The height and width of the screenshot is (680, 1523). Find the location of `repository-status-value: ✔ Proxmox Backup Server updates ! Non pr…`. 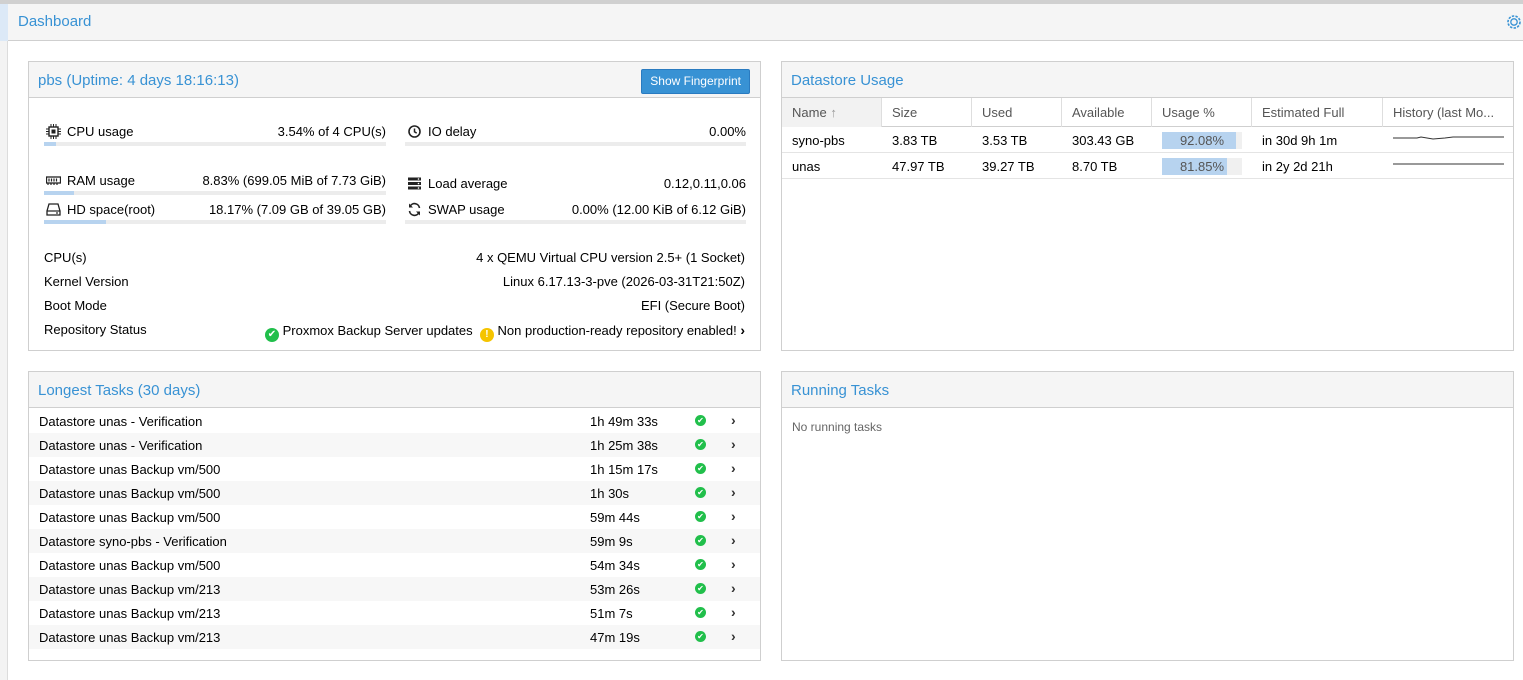

repository-status-value: ✔ Proxmox Backup Server updates ! Non pr… is located at coordinates (504, 332).